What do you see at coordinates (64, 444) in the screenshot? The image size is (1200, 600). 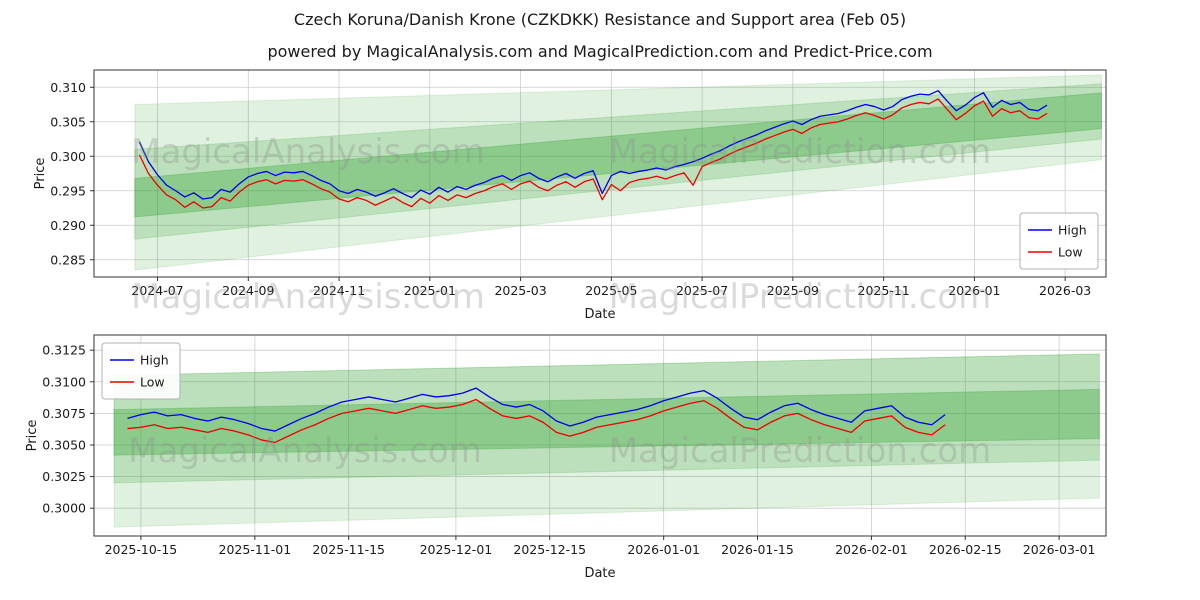 I see `y-tick-label: 0.3050` at bounding box center [64, 444].